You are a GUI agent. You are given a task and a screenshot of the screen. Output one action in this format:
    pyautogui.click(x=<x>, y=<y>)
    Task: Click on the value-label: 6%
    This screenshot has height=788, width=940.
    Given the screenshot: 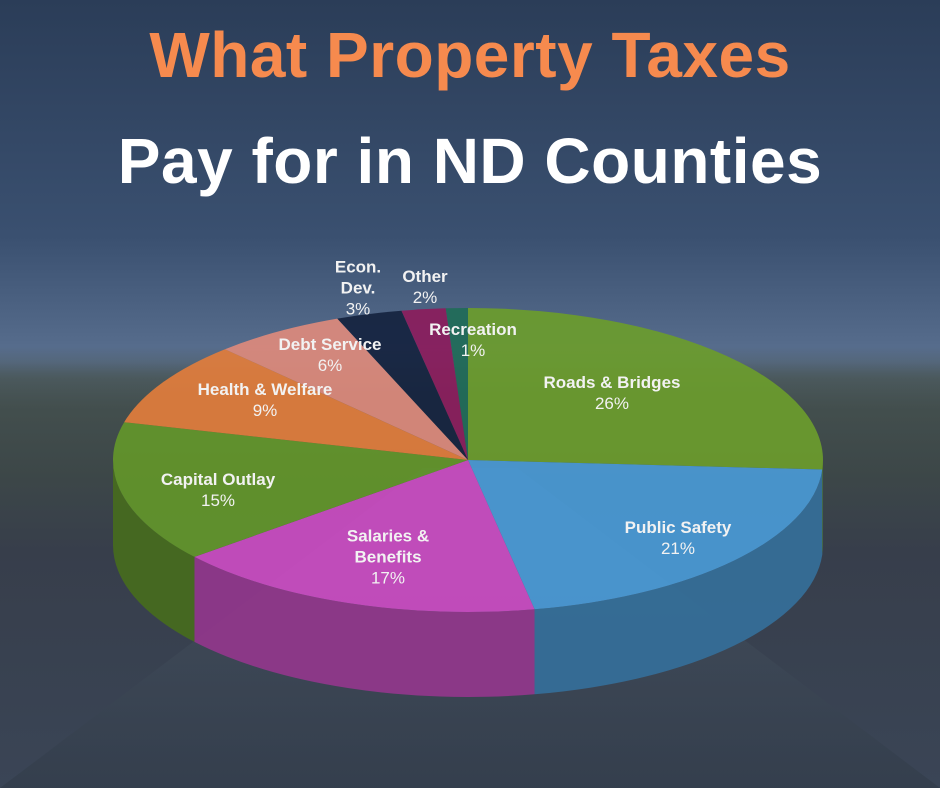 What is the action you would take?
    pyautogui.click(x=330, y=365)
    